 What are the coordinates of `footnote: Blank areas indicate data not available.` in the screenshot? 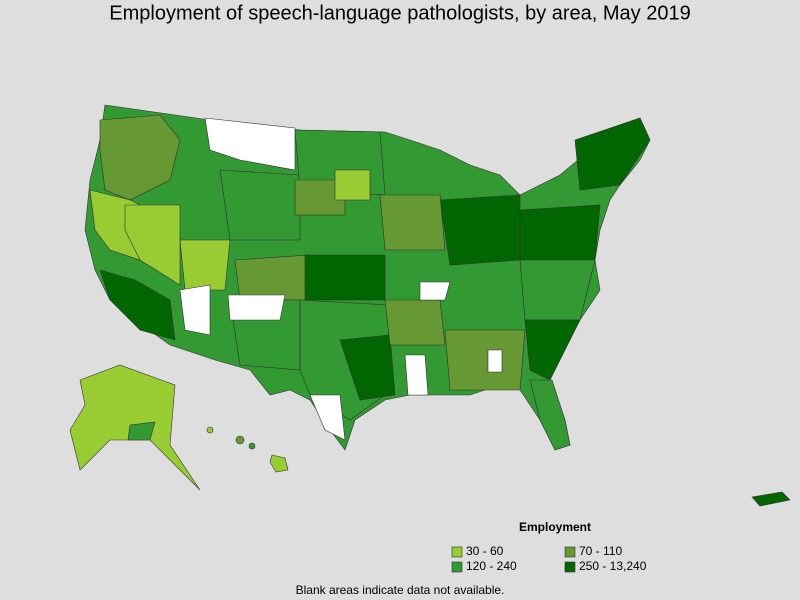 It's located at (400, 590).